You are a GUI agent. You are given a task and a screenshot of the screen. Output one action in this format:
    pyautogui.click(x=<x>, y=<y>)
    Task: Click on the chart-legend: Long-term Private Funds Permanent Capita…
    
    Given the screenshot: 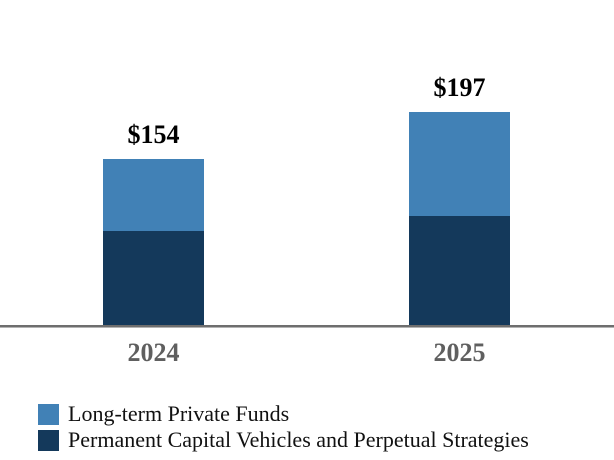 What is the action you would take?
    pyautogui.click(x=283, y=427)
    